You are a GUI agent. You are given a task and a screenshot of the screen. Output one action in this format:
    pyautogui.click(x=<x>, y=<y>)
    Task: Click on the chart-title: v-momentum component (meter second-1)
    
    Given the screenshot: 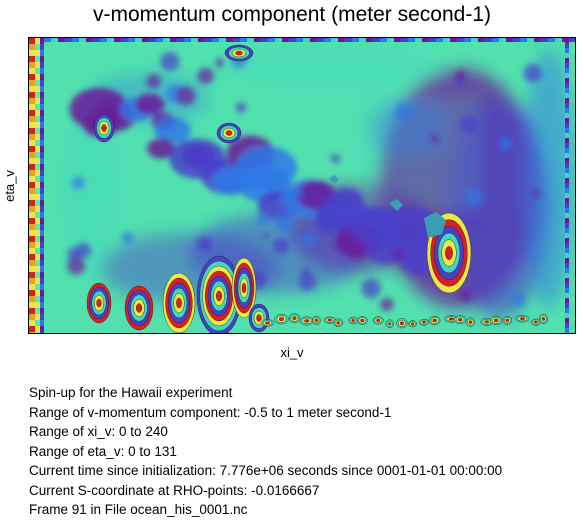 What is the action you would take?
    pyautogui.click(x=292, y=14)
    